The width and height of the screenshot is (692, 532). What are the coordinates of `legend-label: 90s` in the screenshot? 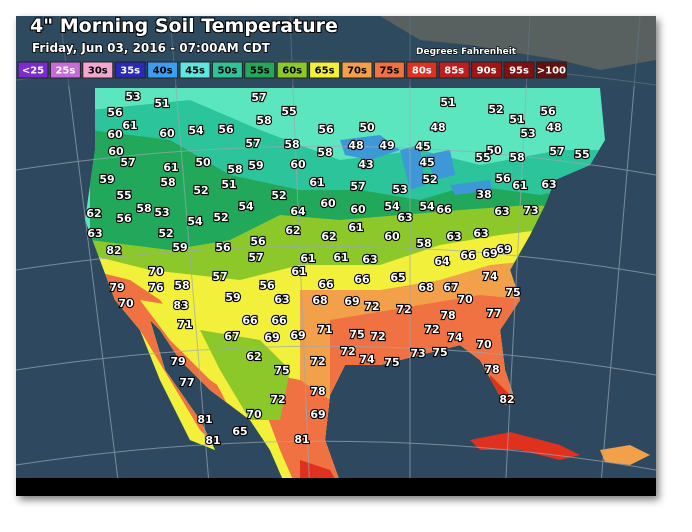 It's located at (487, 71).